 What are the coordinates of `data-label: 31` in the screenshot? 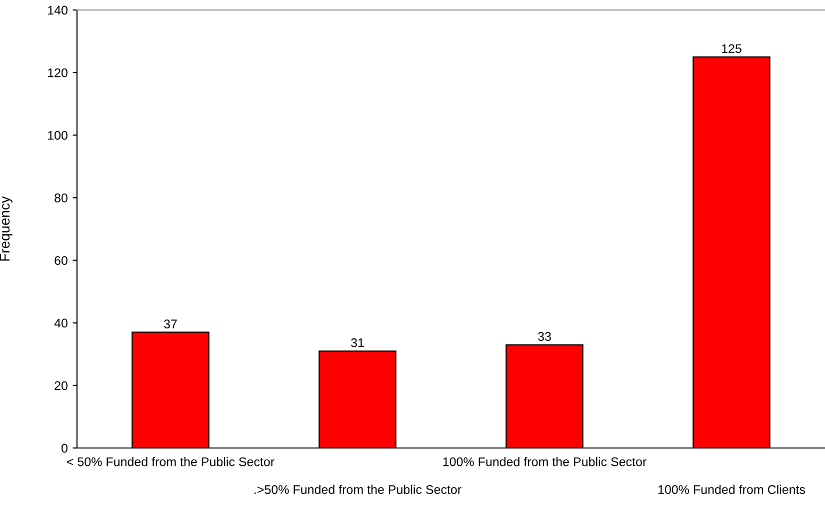 It's located at (357, 343).